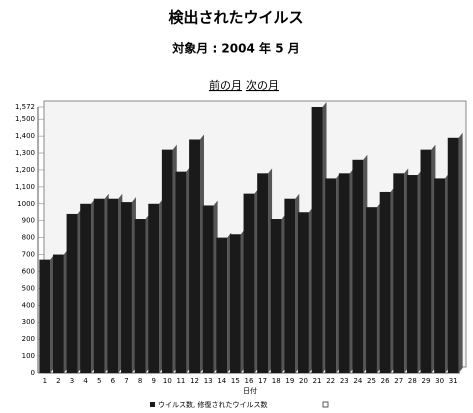 The height and width of the screenshot is (413, 473). What do you see at coordinates (25, 170) in the screenshot?
I see `y-tick-label: 1,200` at bounding box center [25, 170].